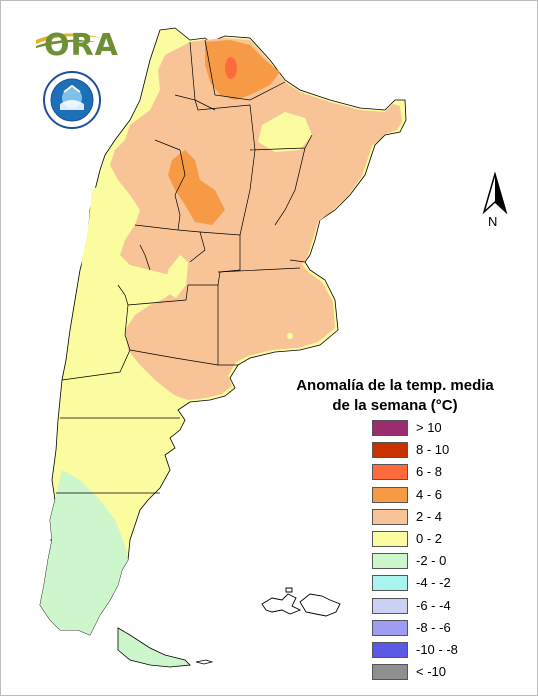  What do you see at coordinates (433, 627) in the screenshot?
I see `legend-label: -8 - -6` at bounding box center [433, 627].